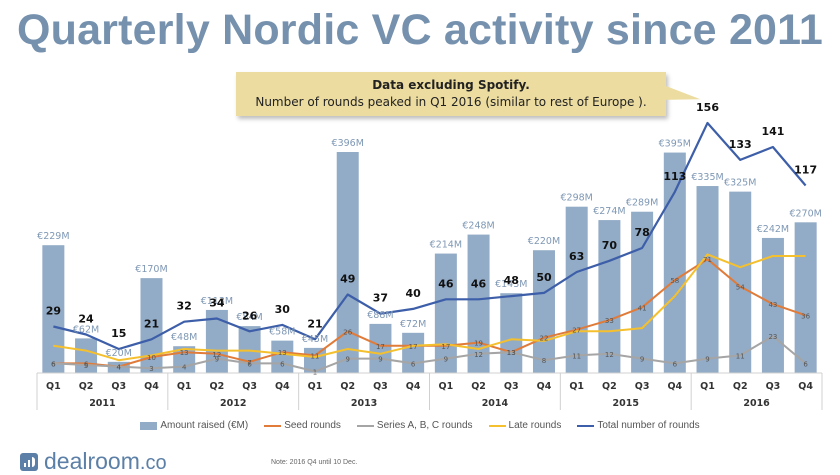 The image size is (840, 475). Describe the element at coordinates (314, 323) in the screenshot. I see `data-label-total: 21` at that location.